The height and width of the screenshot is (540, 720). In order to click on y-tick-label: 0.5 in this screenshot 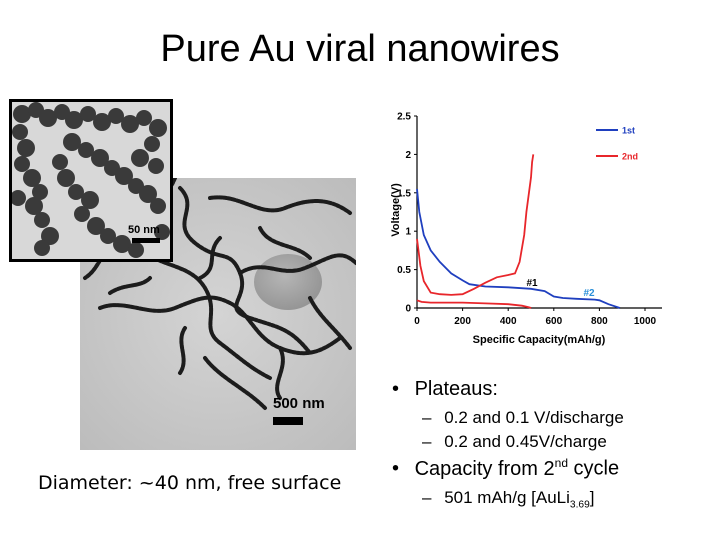, I will do `click(404, 270)`.